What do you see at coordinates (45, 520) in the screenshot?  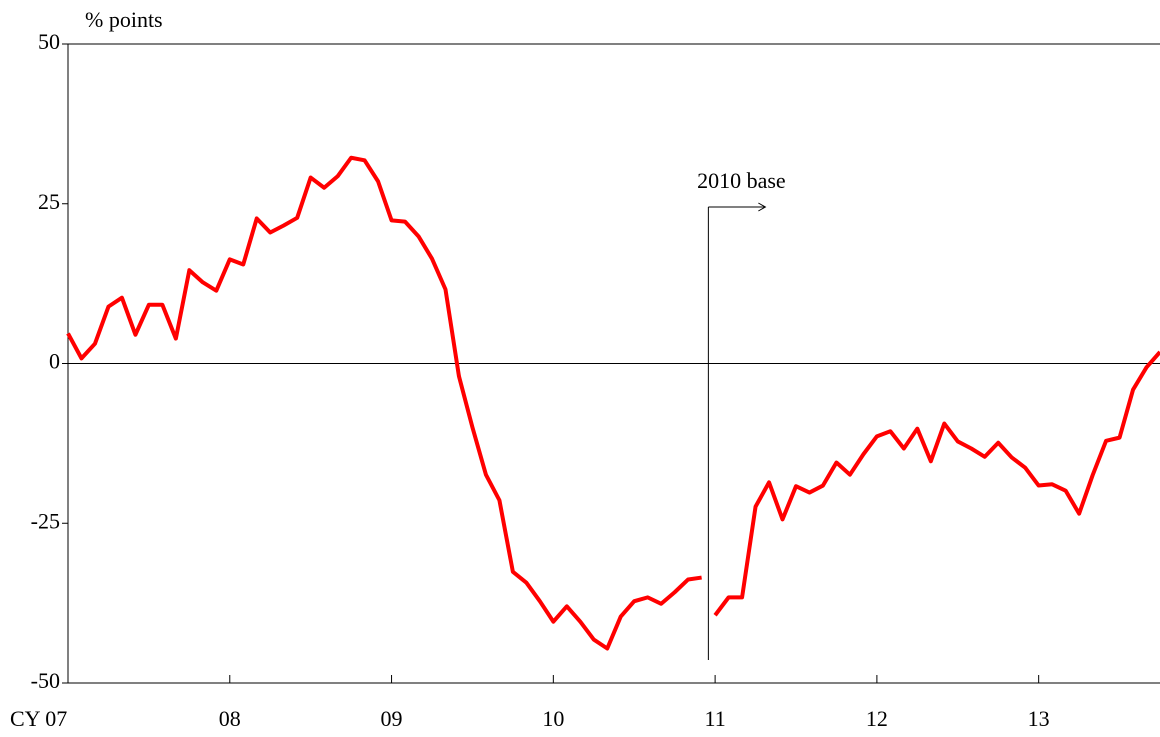 I see `y-tick-label: -25` at bounding box center [45, 520].